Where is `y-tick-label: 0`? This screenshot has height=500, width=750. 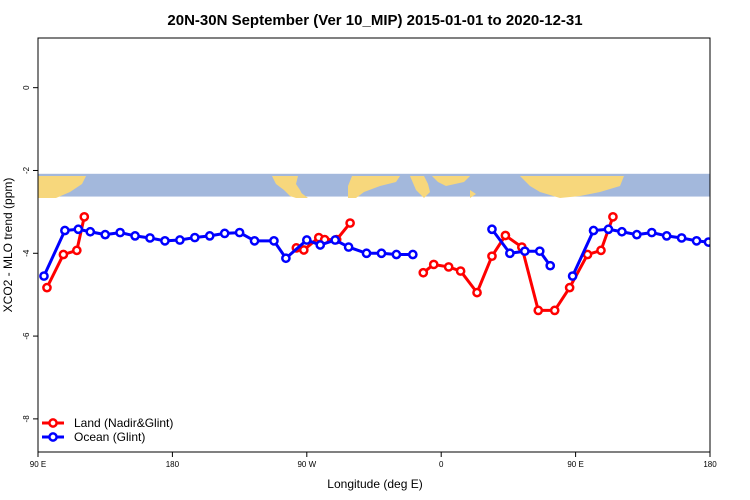
y-tick-label: 0 is located at coordinates (26, 87).